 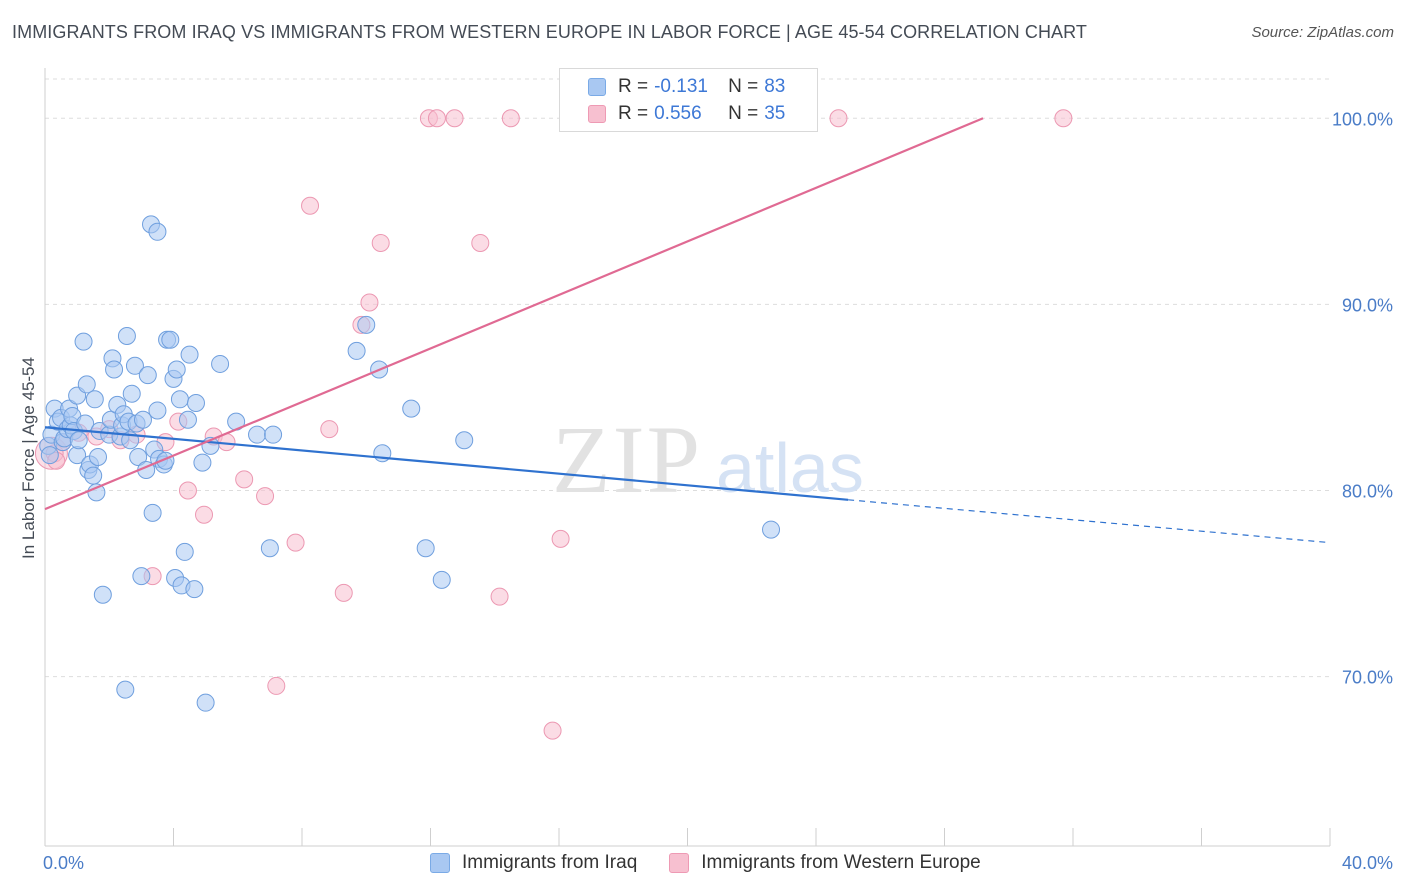 What do you see at coordinates (63, 863) in the screenshot?
I see `x-tick-label: 0.0%` at bounding box center [63, 863].